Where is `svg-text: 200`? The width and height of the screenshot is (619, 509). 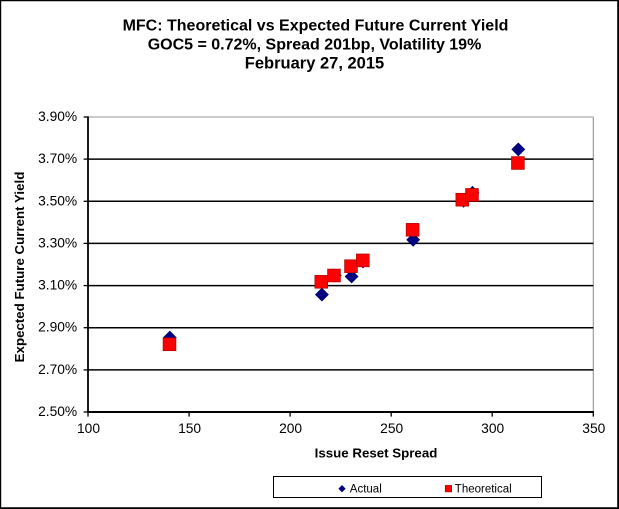
svg-text: 200 is located at coordinates (290, 428).